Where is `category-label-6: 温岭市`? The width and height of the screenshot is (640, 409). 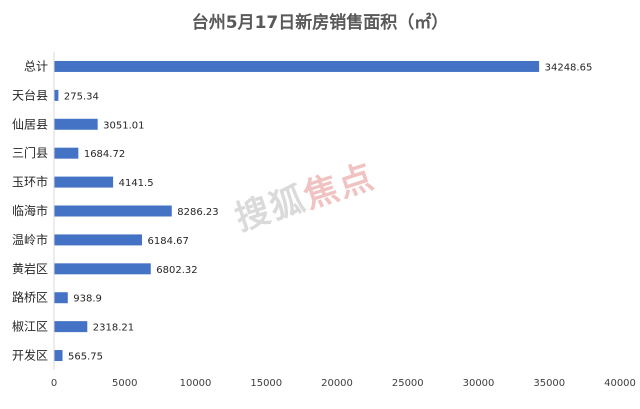
category-label-6: 温岭市 is located at coordinates (30, 239).